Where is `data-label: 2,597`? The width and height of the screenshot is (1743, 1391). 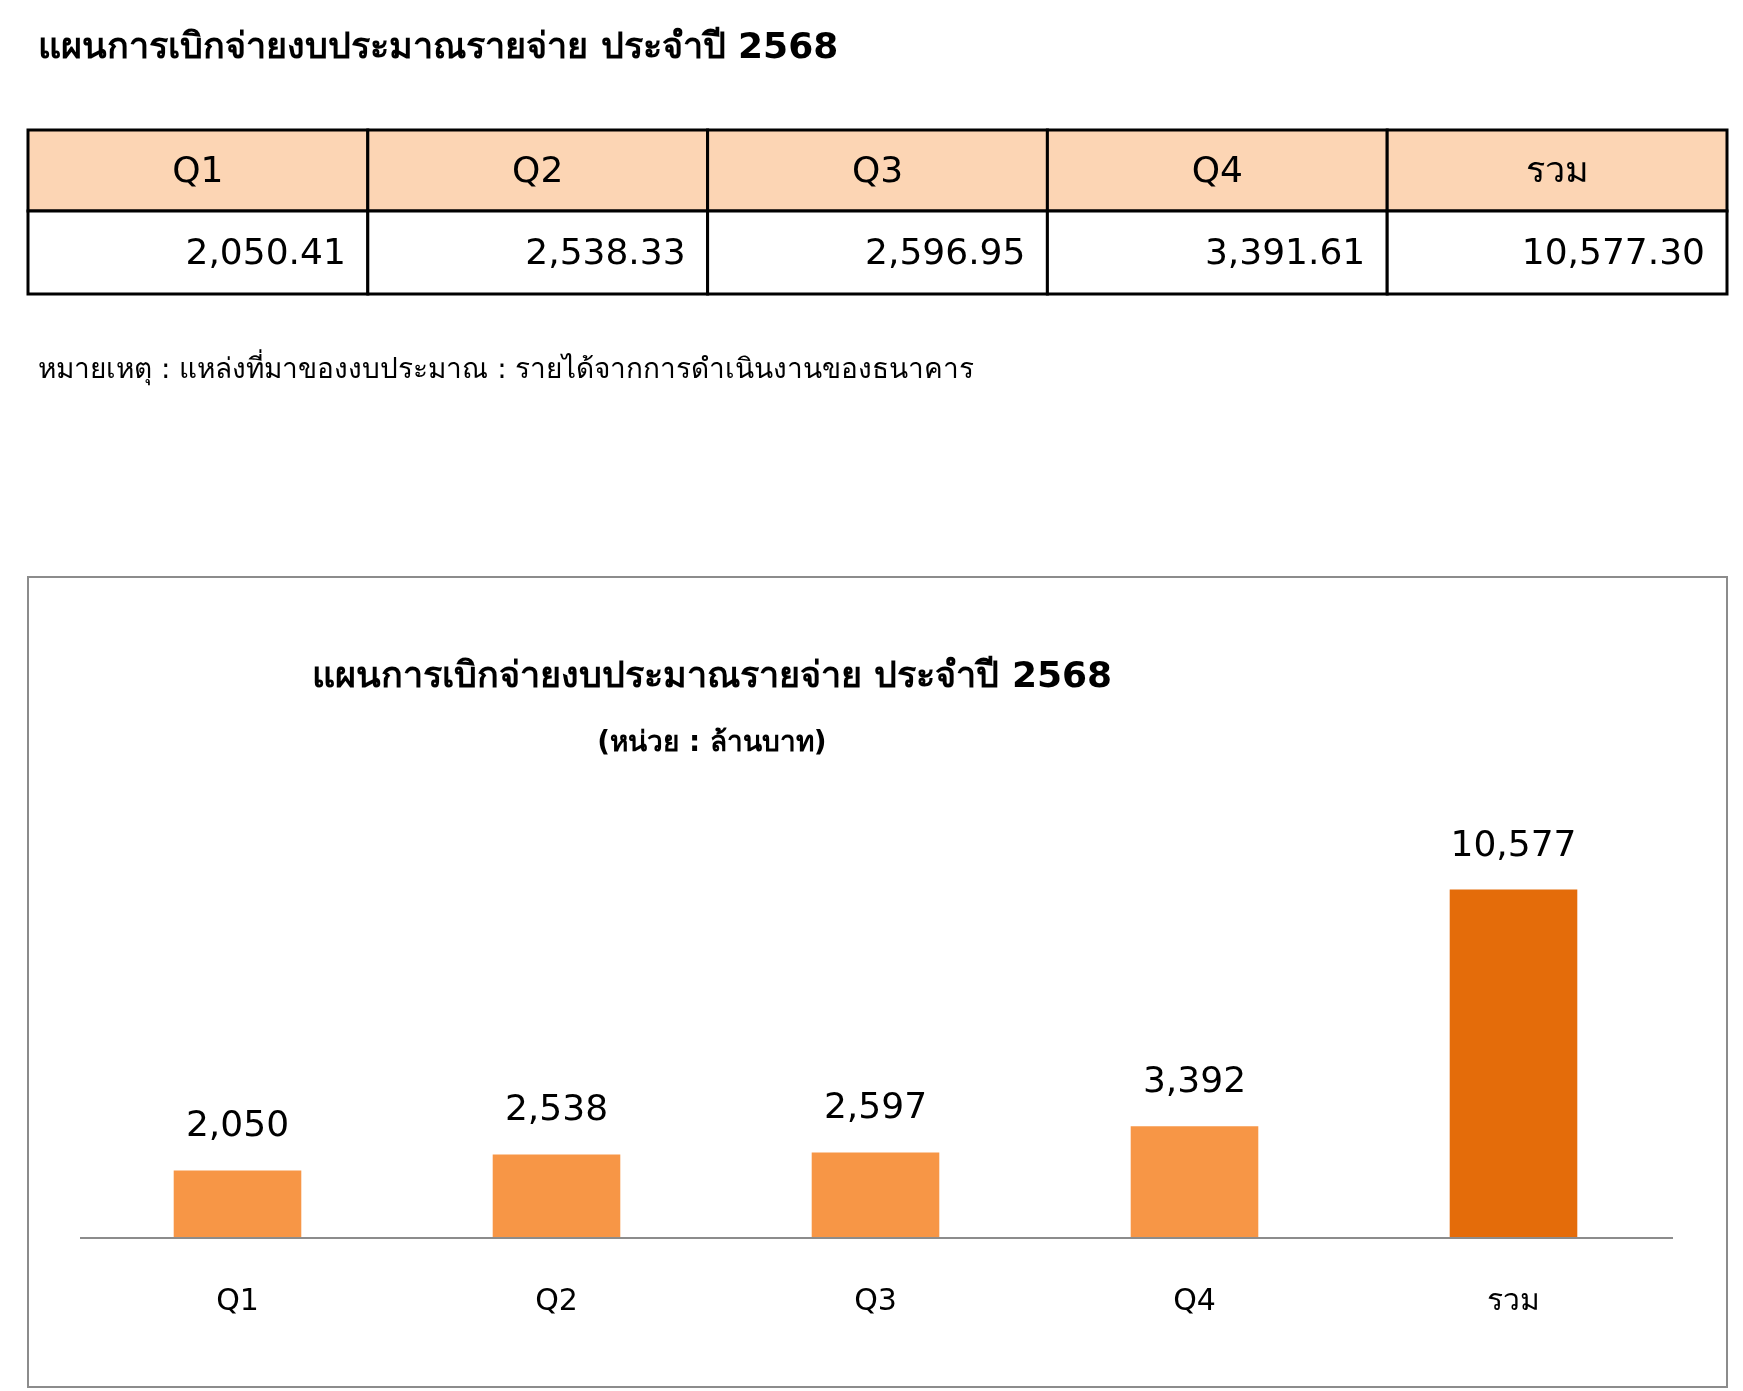
data-label: 2,597 is located at coordinates (875, 1106).